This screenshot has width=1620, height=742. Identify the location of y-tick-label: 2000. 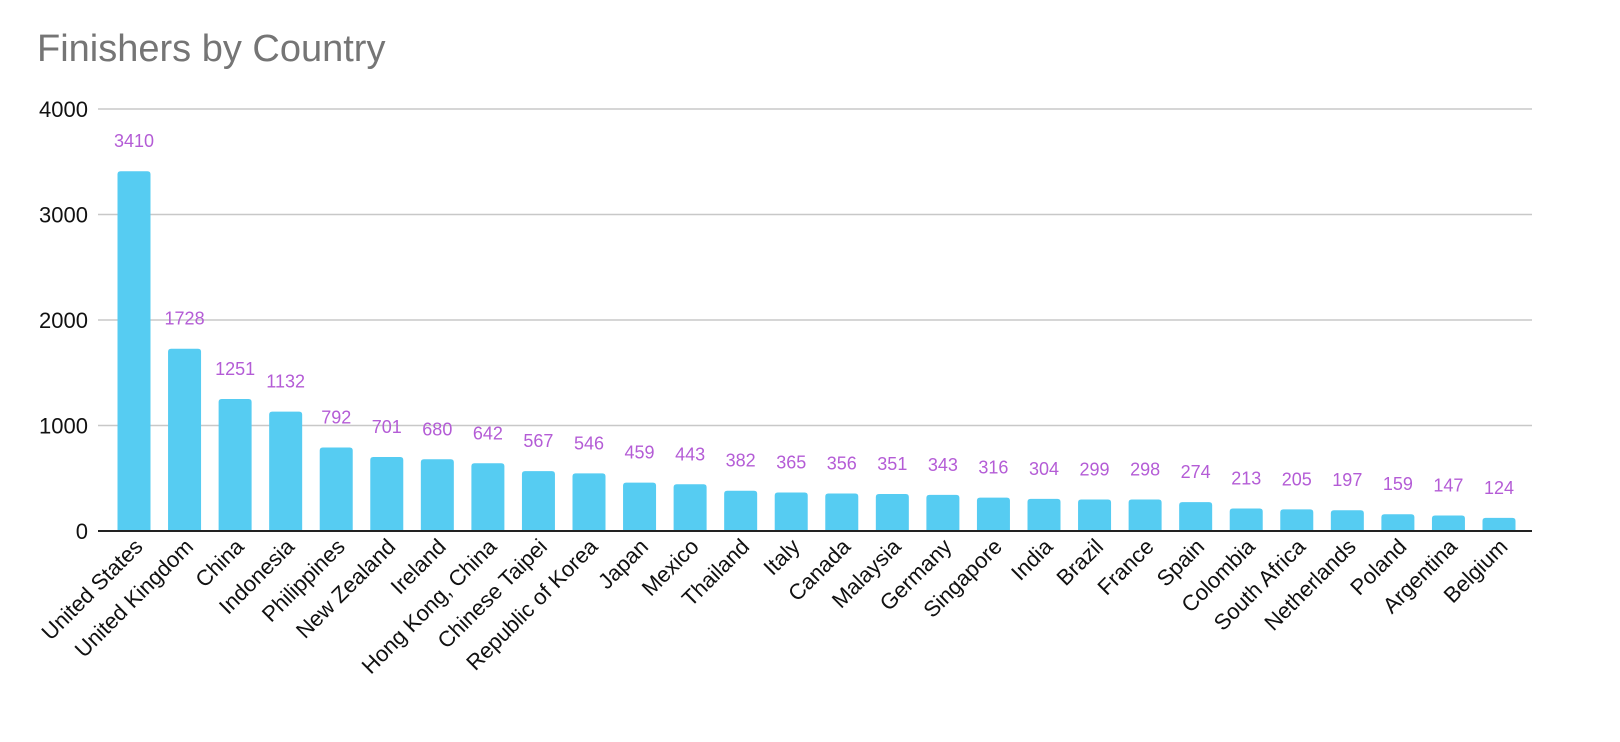
(63, 320).